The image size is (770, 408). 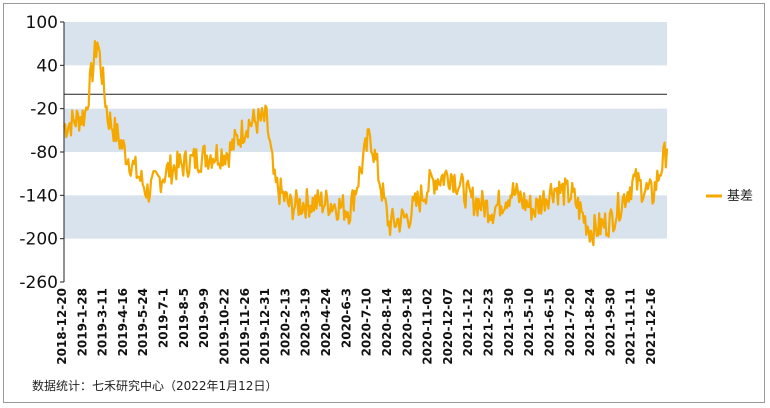 I want to click on x-tick-label: 2019-4-16, so click(x=123, y=322).